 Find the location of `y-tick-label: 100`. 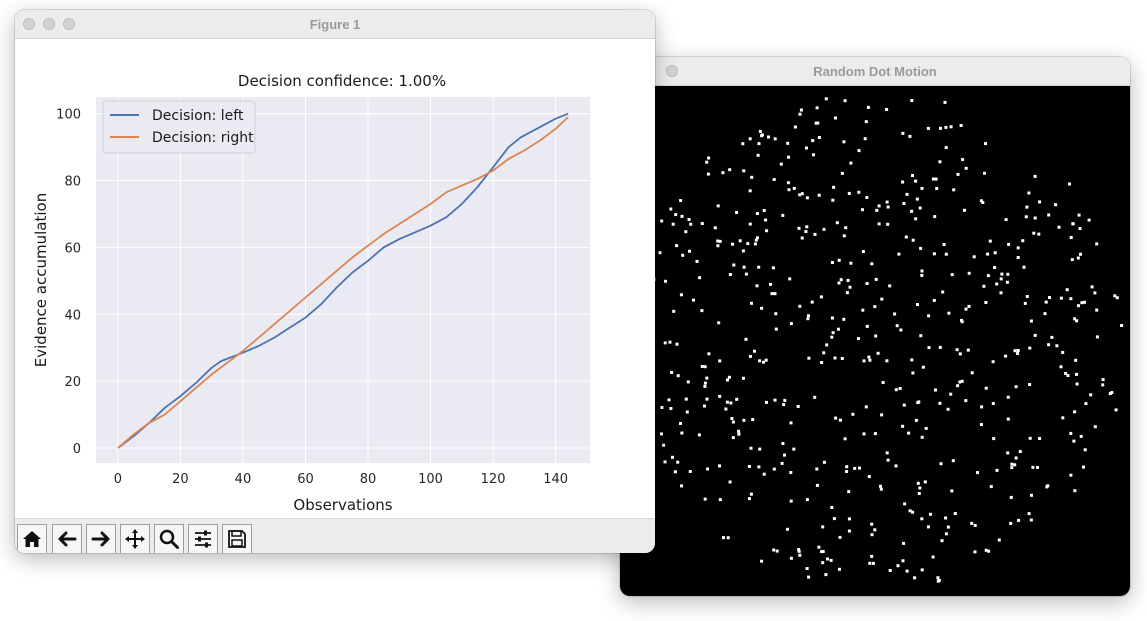

y-tick-label: 100 is located at coordinates (68, 115).